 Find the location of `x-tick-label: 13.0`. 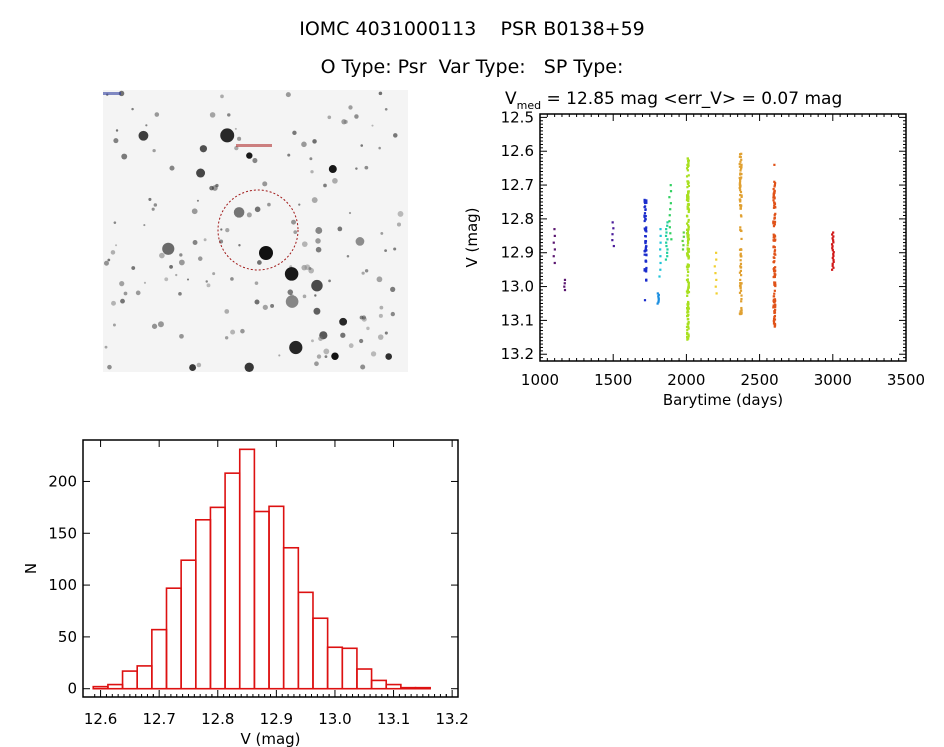

x-tick-label: 13.0 is located at coordinates (334, 719).